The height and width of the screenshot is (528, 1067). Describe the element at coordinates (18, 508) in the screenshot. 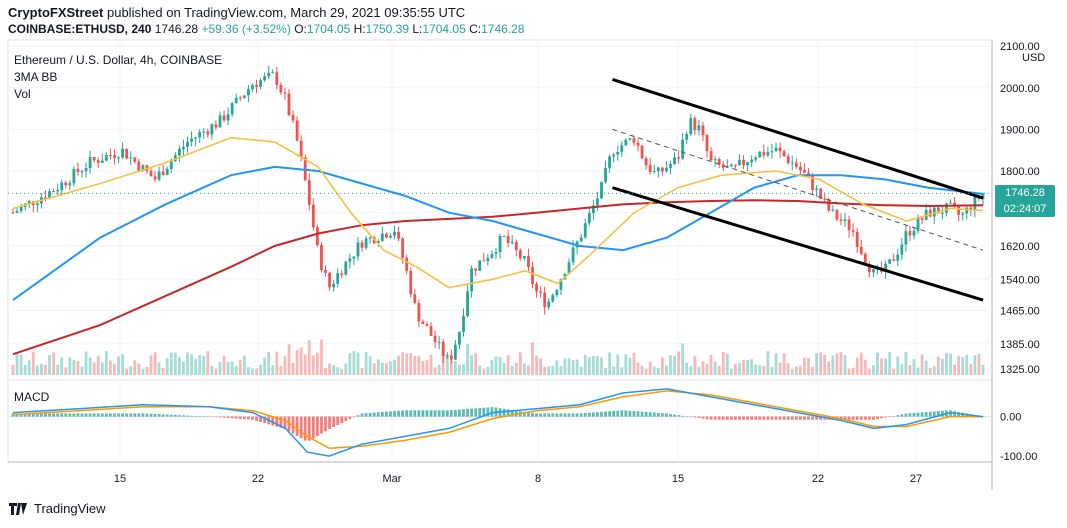

I see `tradingview-logo-icon` at that location.